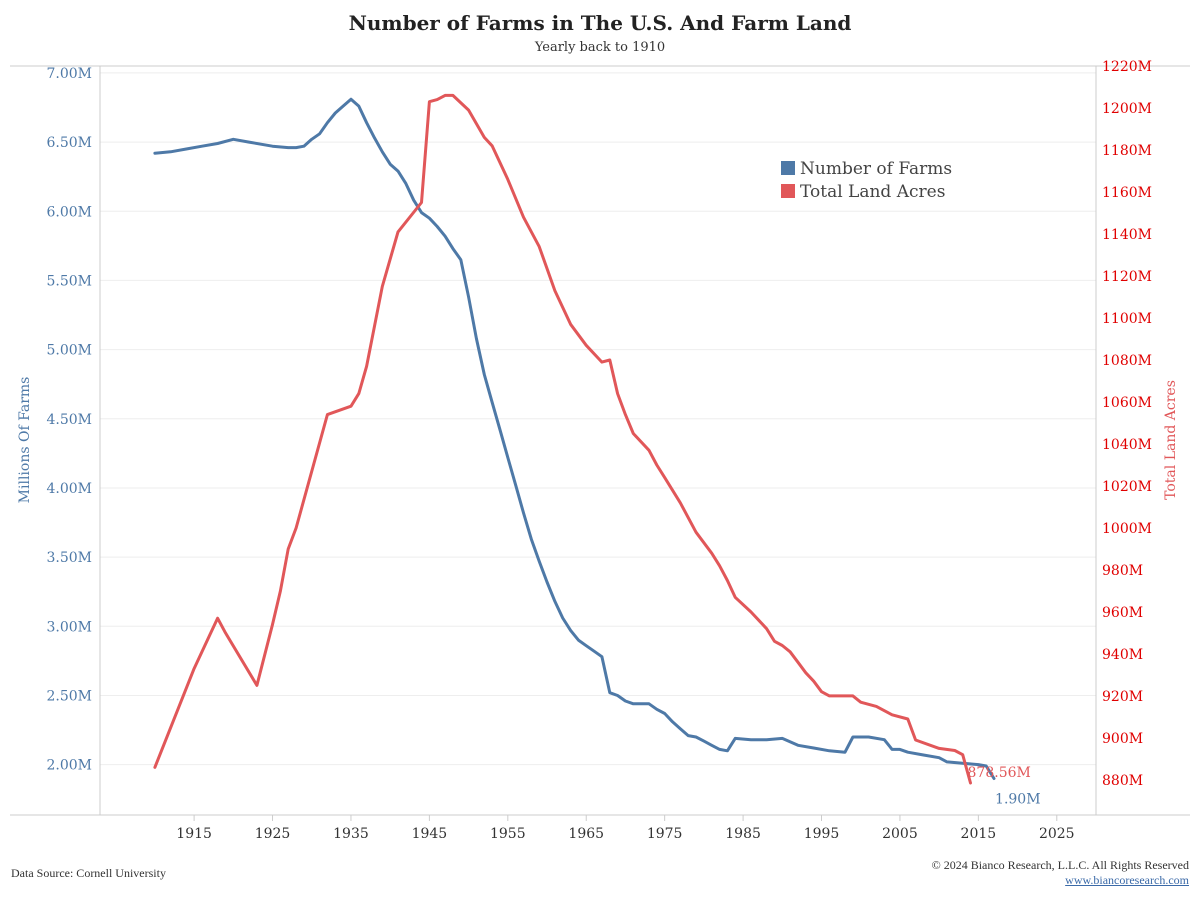  Describe the element at coordinates (1018, 799) in the screenshot. I see `farms-end-label: 1.90M` at that location.